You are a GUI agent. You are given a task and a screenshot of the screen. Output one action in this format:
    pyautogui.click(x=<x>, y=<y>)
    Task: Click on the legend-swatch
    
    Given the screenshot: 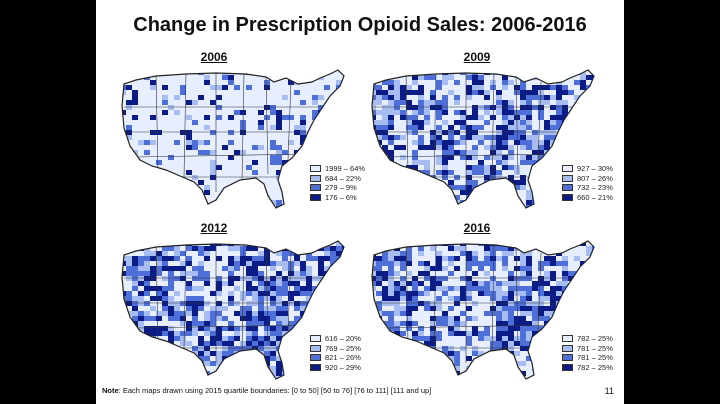 What is the action you would take?
    pyautogui.click(x=567, y=358)
    